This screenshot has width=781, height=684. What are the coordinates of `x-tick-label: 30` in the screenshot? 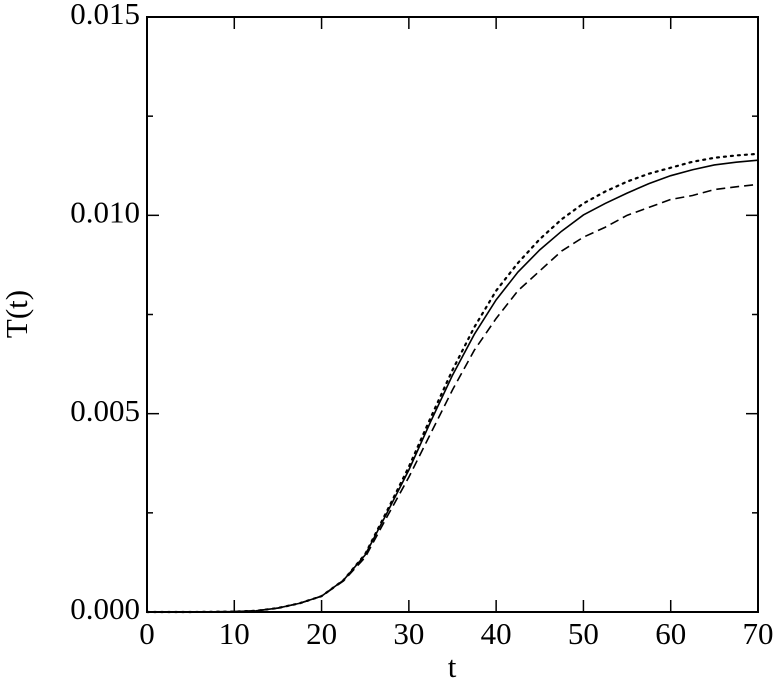 It's located at (408, 633).